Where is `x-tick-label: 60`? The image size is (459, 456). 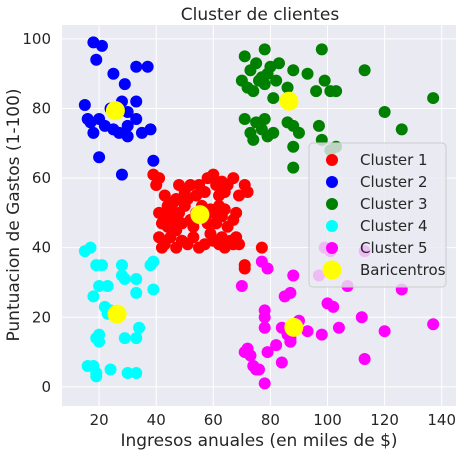 x-tick-label: 60 is located at coordinates (213, 420).